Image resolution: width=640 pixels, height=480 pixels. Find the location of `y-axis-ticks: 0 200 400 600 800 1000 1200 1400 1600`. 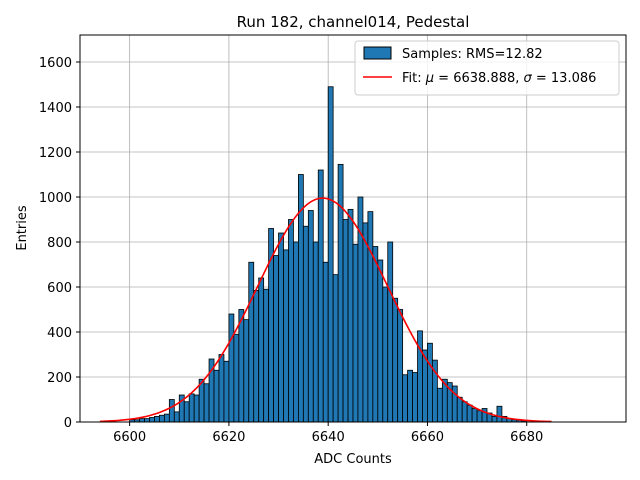

y-axis-ticks: 0 200 400 600 800 1000 1200 1400 1600 is located at coordinates (59, 243).